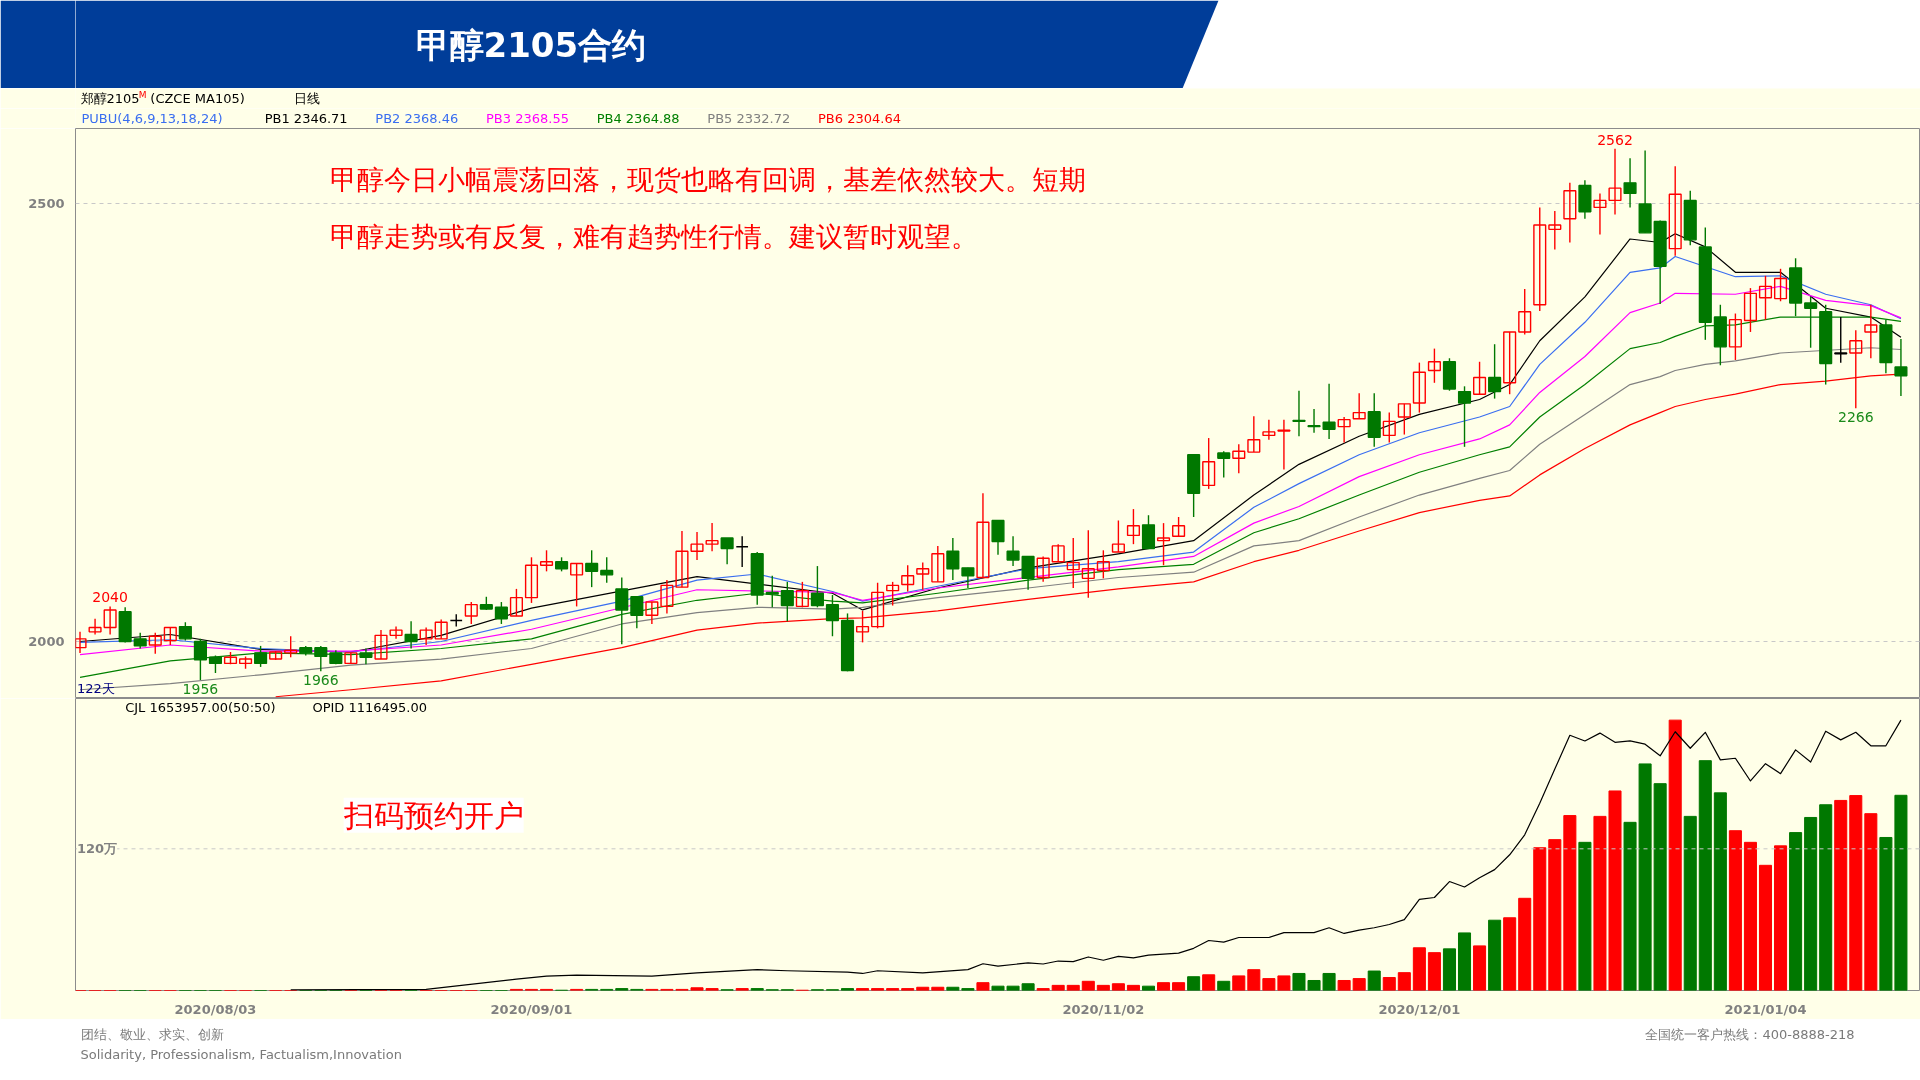 This screenshot has height=1080, width=1920. Describe the element at coordinates (306, 118) in the screenshot. I see `text: PB1 2346.71` at that location.